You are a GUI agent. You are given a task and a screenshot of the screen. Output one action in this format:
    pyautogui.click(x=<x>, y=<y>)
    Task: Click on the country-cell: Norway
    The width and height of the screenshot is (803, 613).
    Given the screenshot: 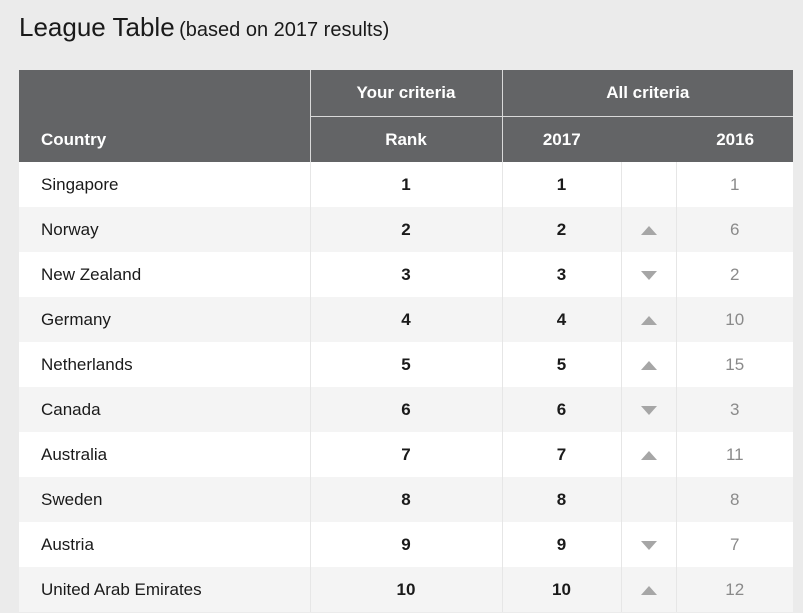 What is the action you would take?
    pyautogui.click(x=164, y=229)
    